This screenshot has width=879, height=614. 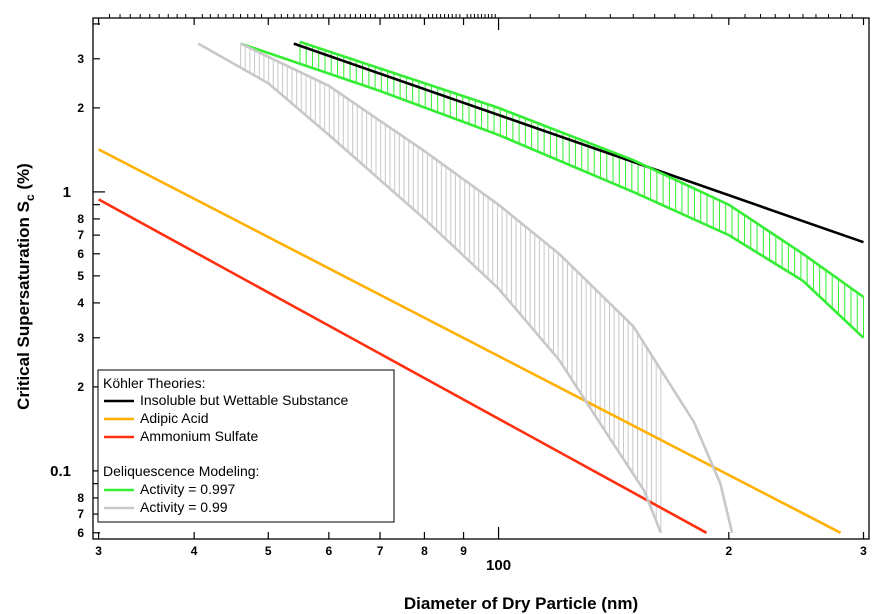 I want to click on x-tick-label: 7, so click(x=380, y=551).